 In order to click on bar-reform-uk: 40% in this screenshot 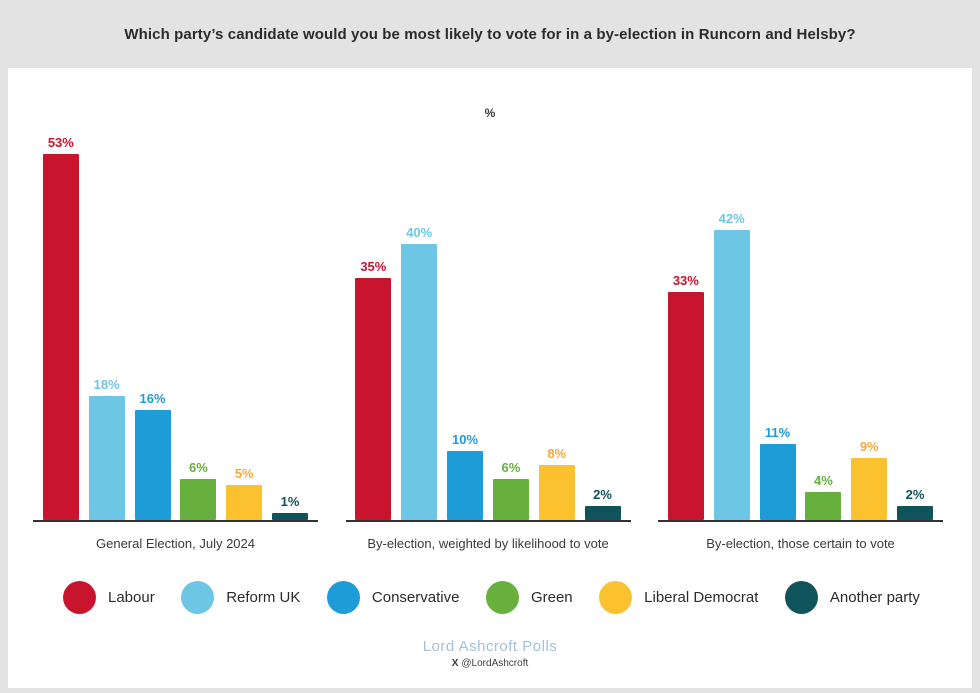, I will do `click(419, 372)`.